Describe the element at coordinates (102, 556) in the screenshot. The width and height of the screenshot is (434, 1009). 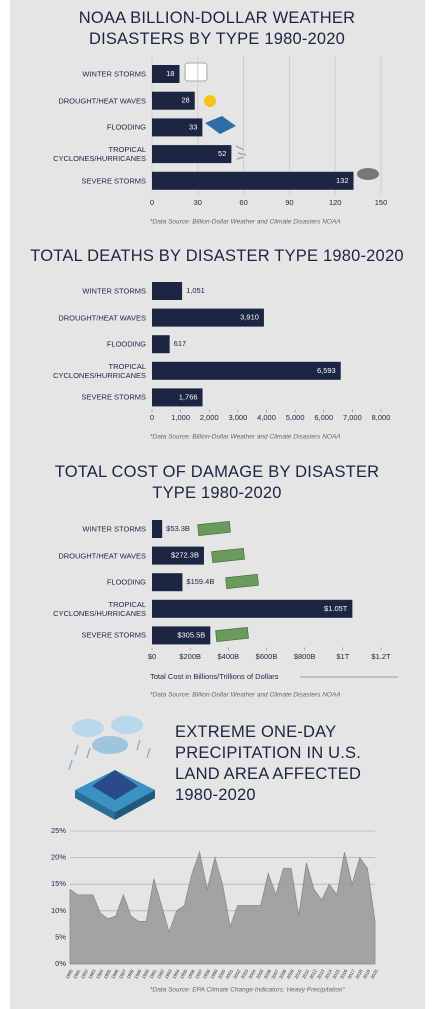
I see `category-label: DROUGHT/HEAT WAVES` at that location.